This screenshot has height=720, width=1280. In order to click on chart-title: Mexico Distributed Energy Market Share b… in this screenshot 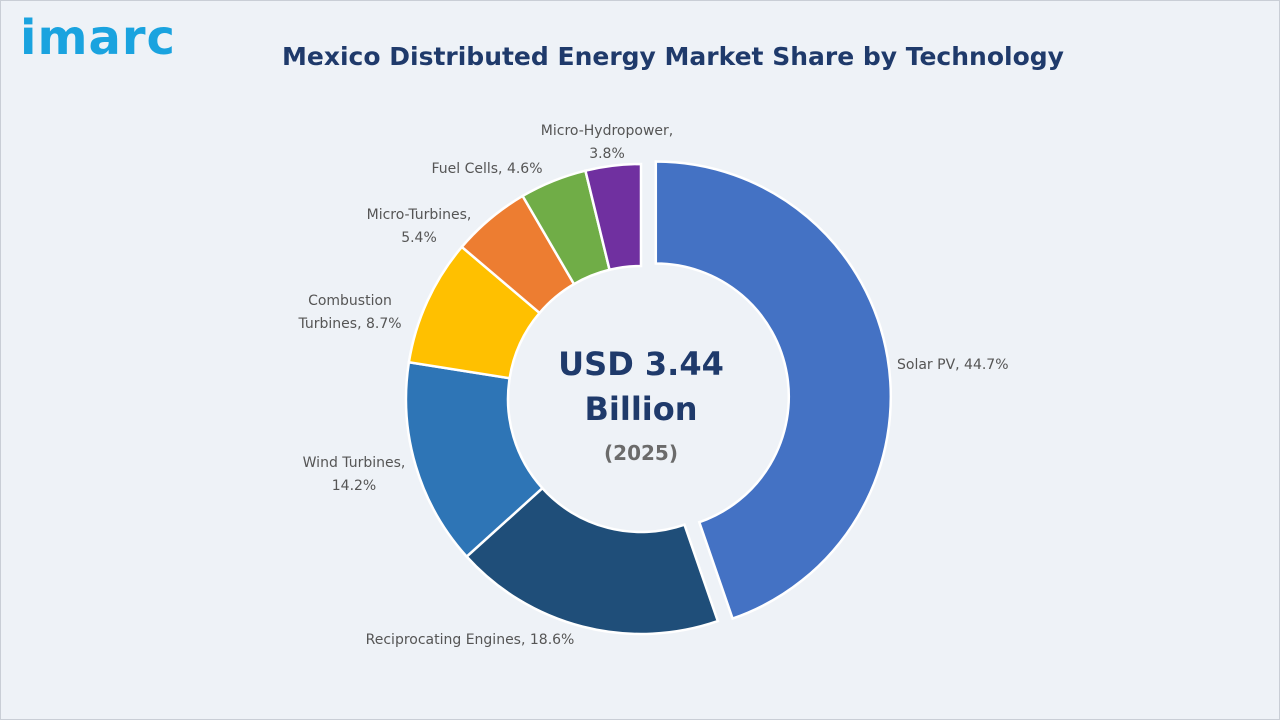, I will do `click(673, 56)`.